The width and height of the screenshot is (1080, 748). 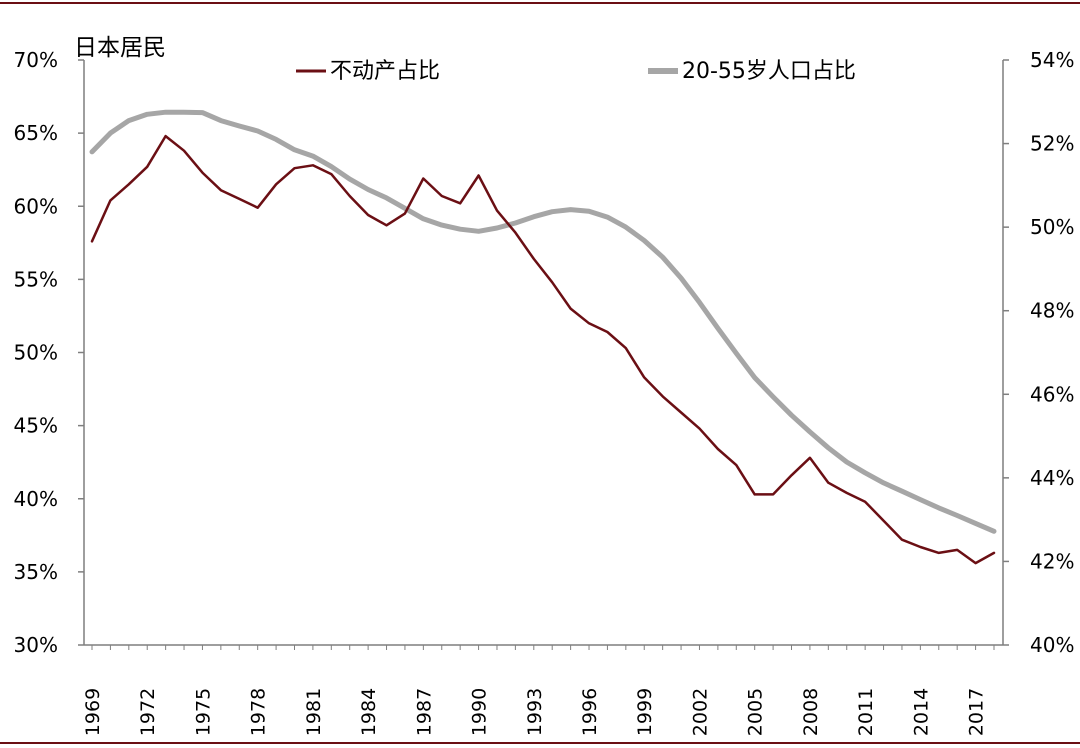 I want to click on legend: 不动产占比 20-55岁人口占比, so click(x=576, y=71).